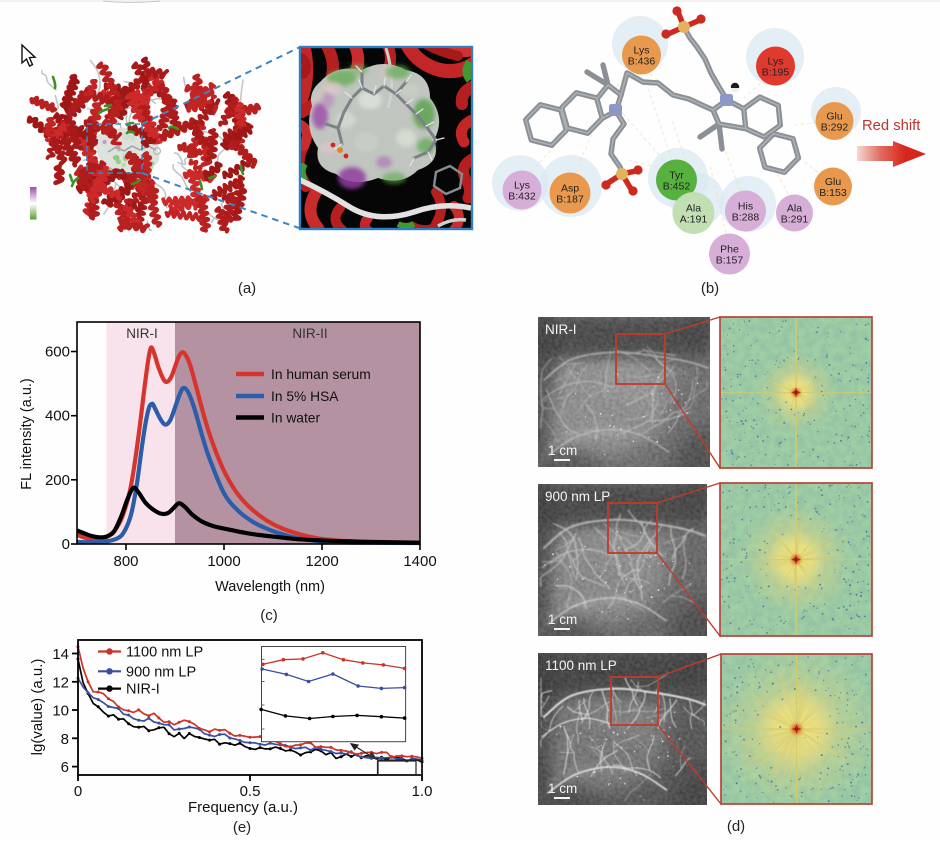  Describe the element at coordinates (60, 682) in the screenshot. I see `svg-text: 12` at that location.